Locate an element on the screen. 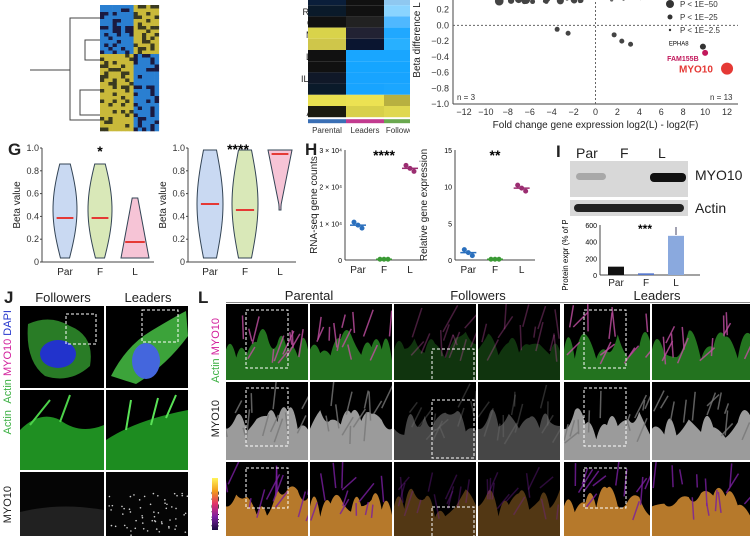 This screenshot has height=536, width=750. intensity-colorbar is located at coordinates (215, 504).